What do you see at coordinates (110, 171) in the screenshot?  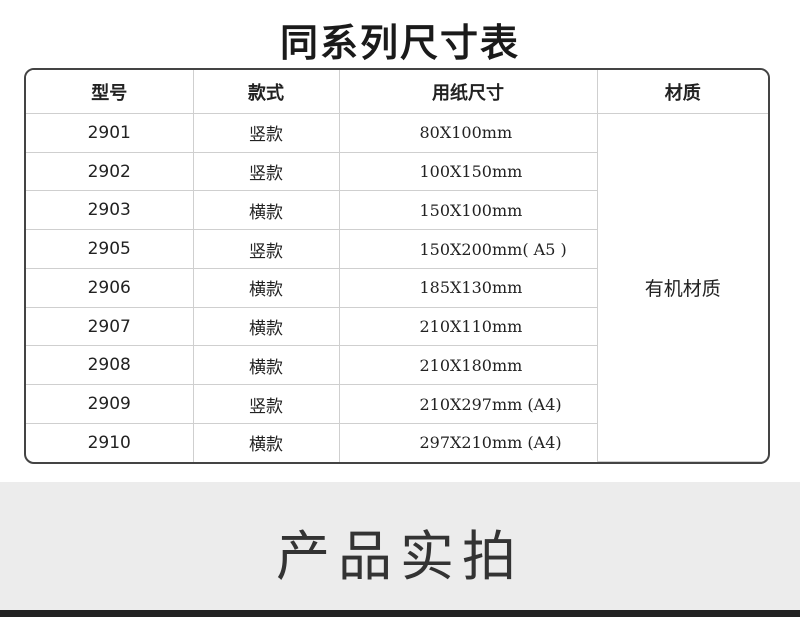 I see `cell-model: 2902` at bounding box center [110, 171].